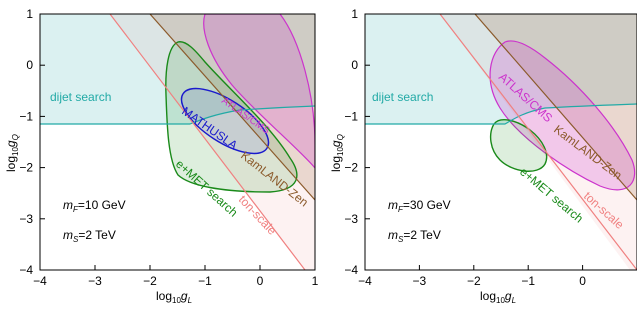 The height and width of the screenshot is (327, 637). What do you see at coordinates (337, 153) in the screenshot?
I see `right-y-axis-title: log10gQ` at bounding box center [337, 153].